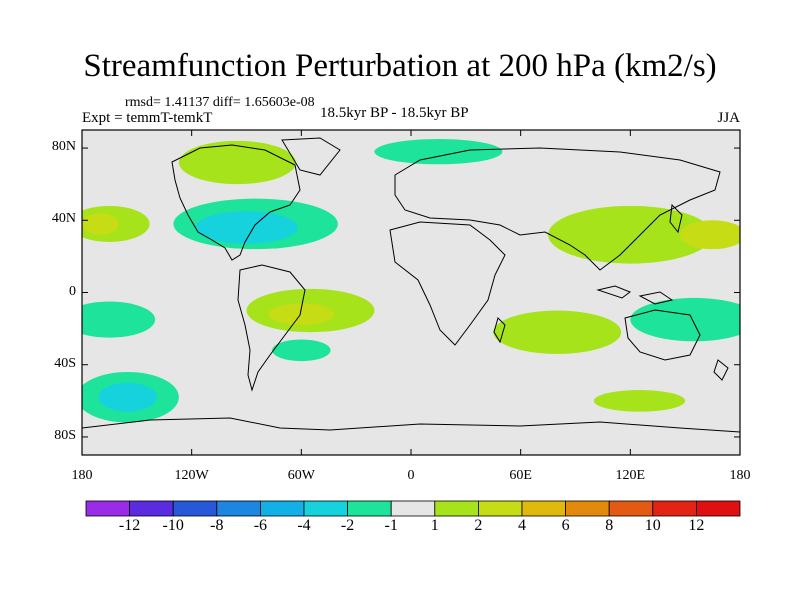 The height and width of the screenshot is (600, 800). I want to click on contour-indian-ocean-positive, so click(557, 332).